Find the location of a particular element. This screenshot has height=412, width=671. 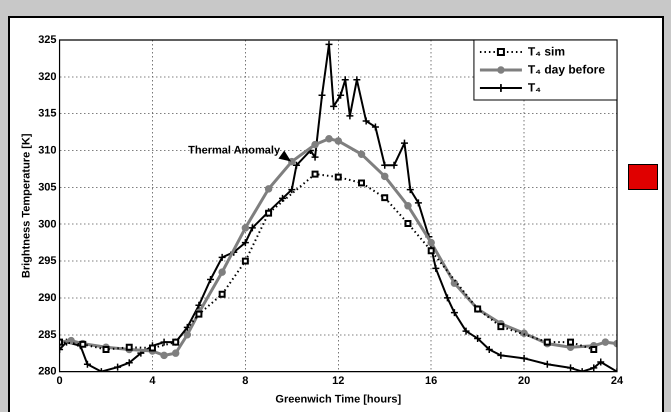

y-tick-label: 290 is located at coordinates (47, 298).